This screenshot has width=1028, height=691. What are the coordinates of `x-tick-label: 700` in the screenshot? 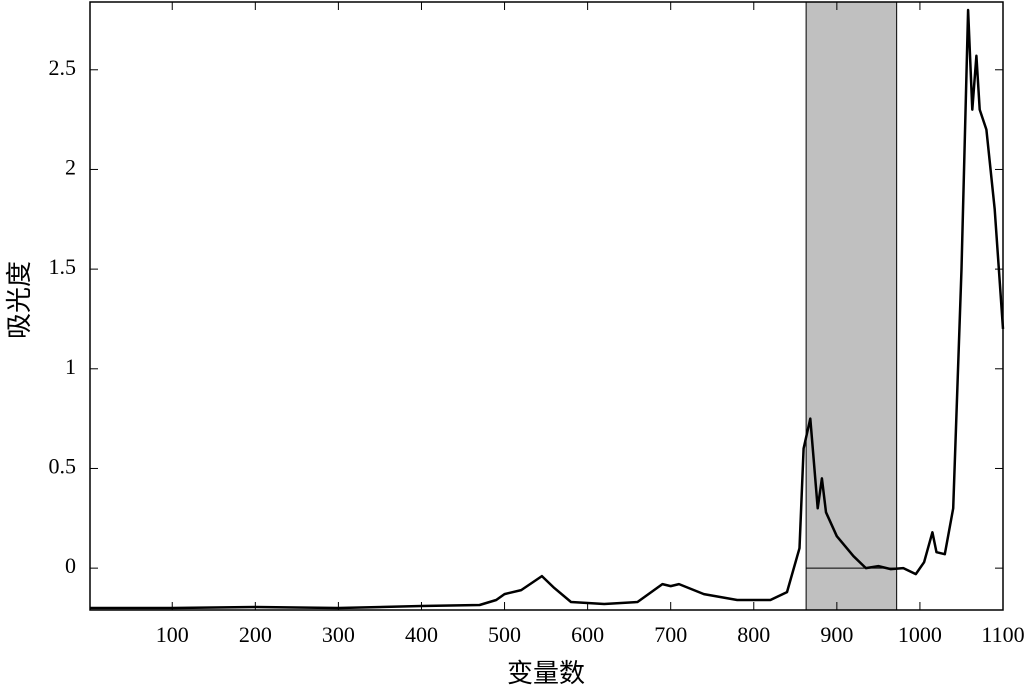 It's located at (670, 634).